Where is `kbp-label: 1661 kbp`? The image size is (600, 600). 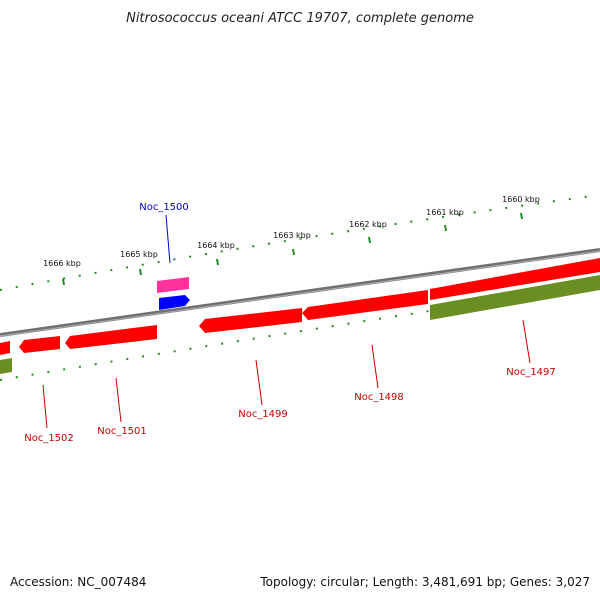
kbp-label: 1661 kbp is located at coordinates (445, 212).